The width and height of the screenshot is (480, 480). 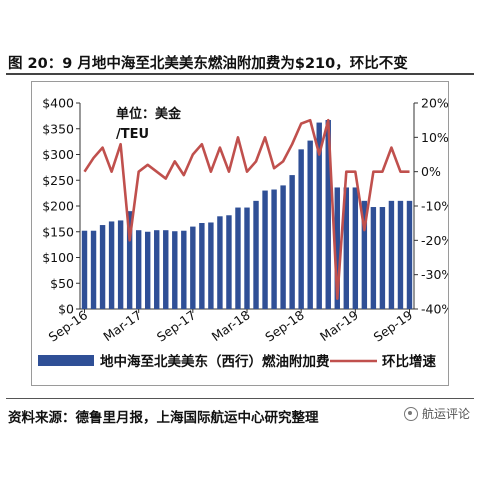 What do you see at coordinates (410, 413) in the screenshot?
I see `wechat-icon` at bounding box center [410, 413].